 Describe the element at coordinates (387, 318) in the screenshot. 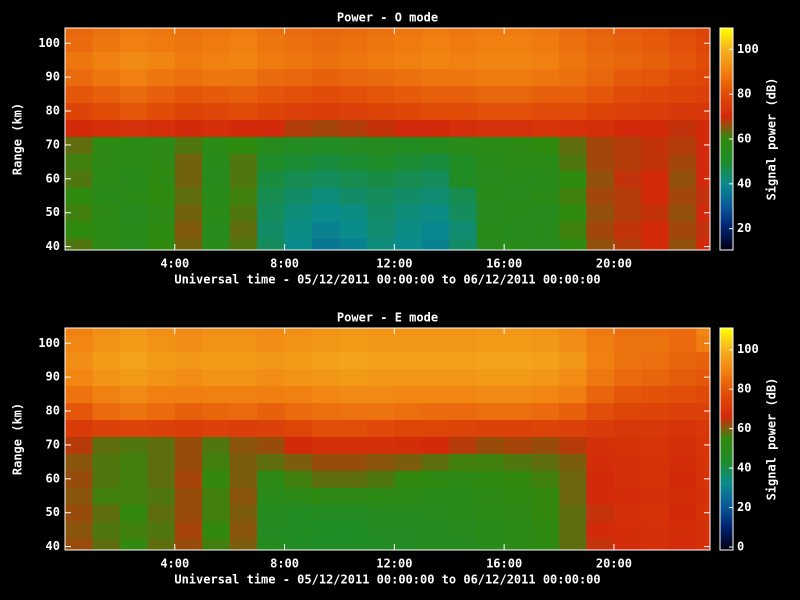

I see `chart-title: Power - E mode` at that location.